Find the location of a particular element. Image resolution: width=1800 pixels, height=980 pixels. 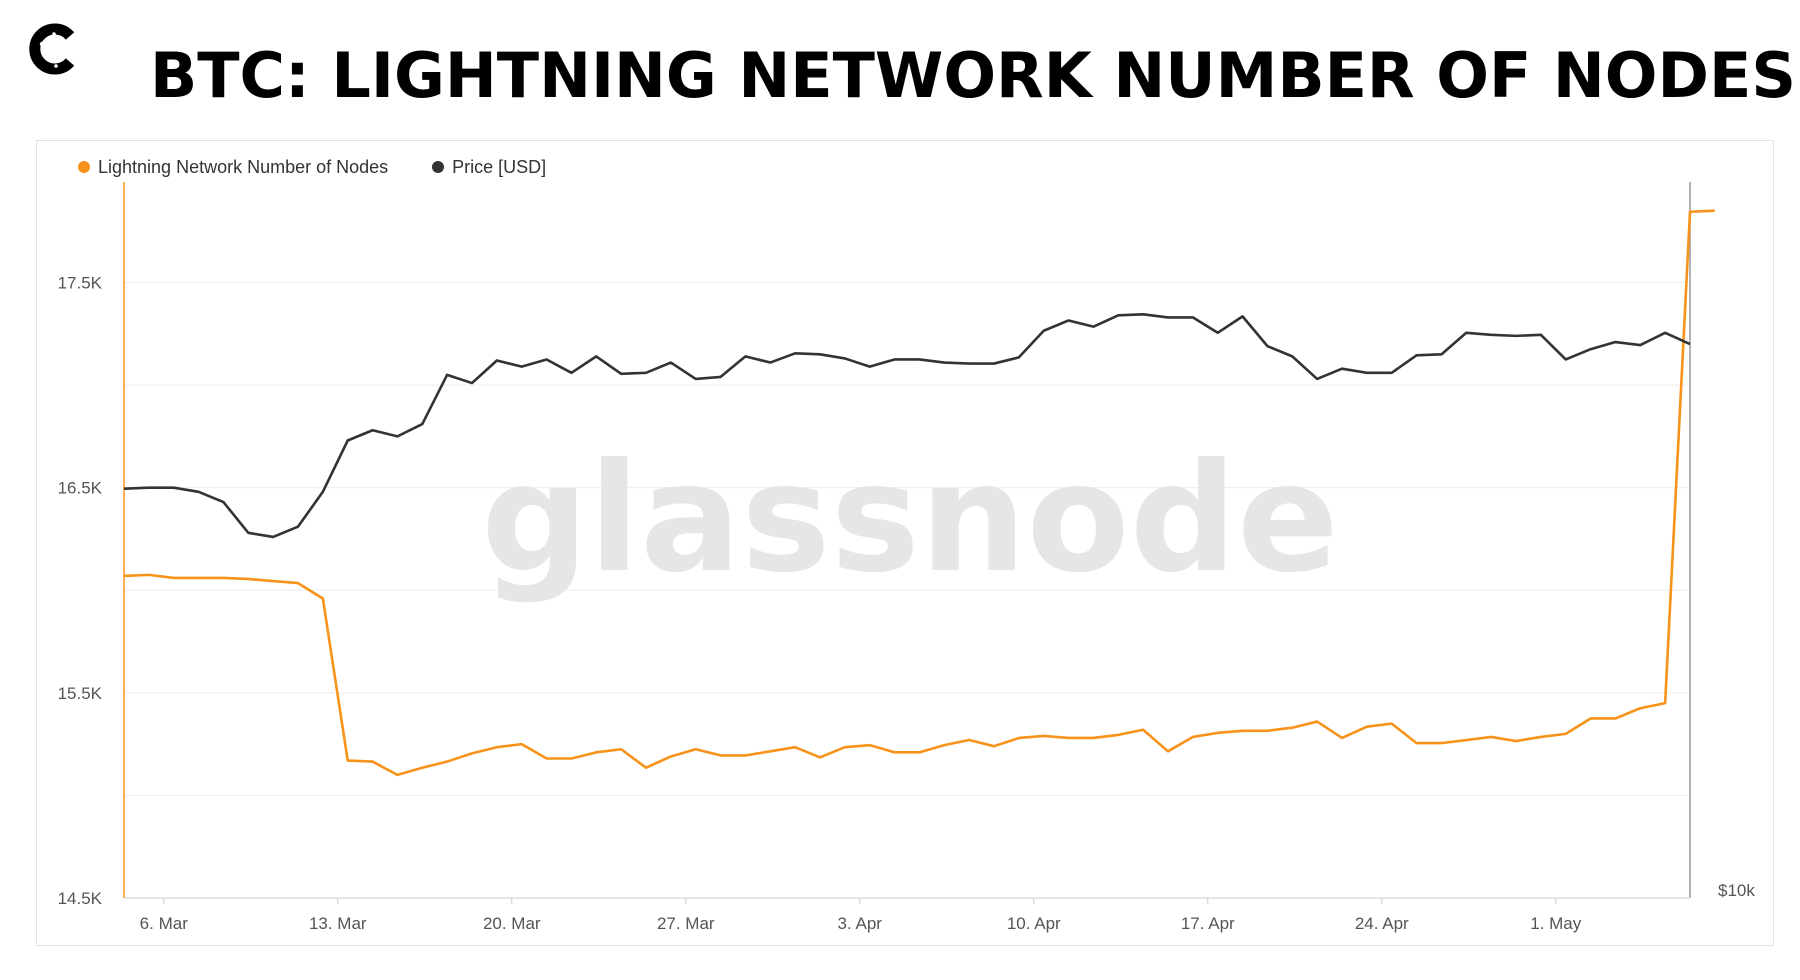

x-tick-label: 24. Apr is located at coordinates (1382, 923).